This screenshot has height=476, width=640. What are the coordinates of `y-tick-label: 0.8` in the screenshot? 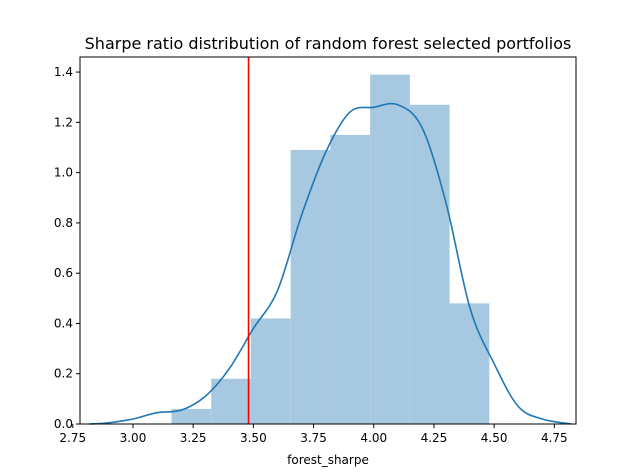 It's located at (63, 223).